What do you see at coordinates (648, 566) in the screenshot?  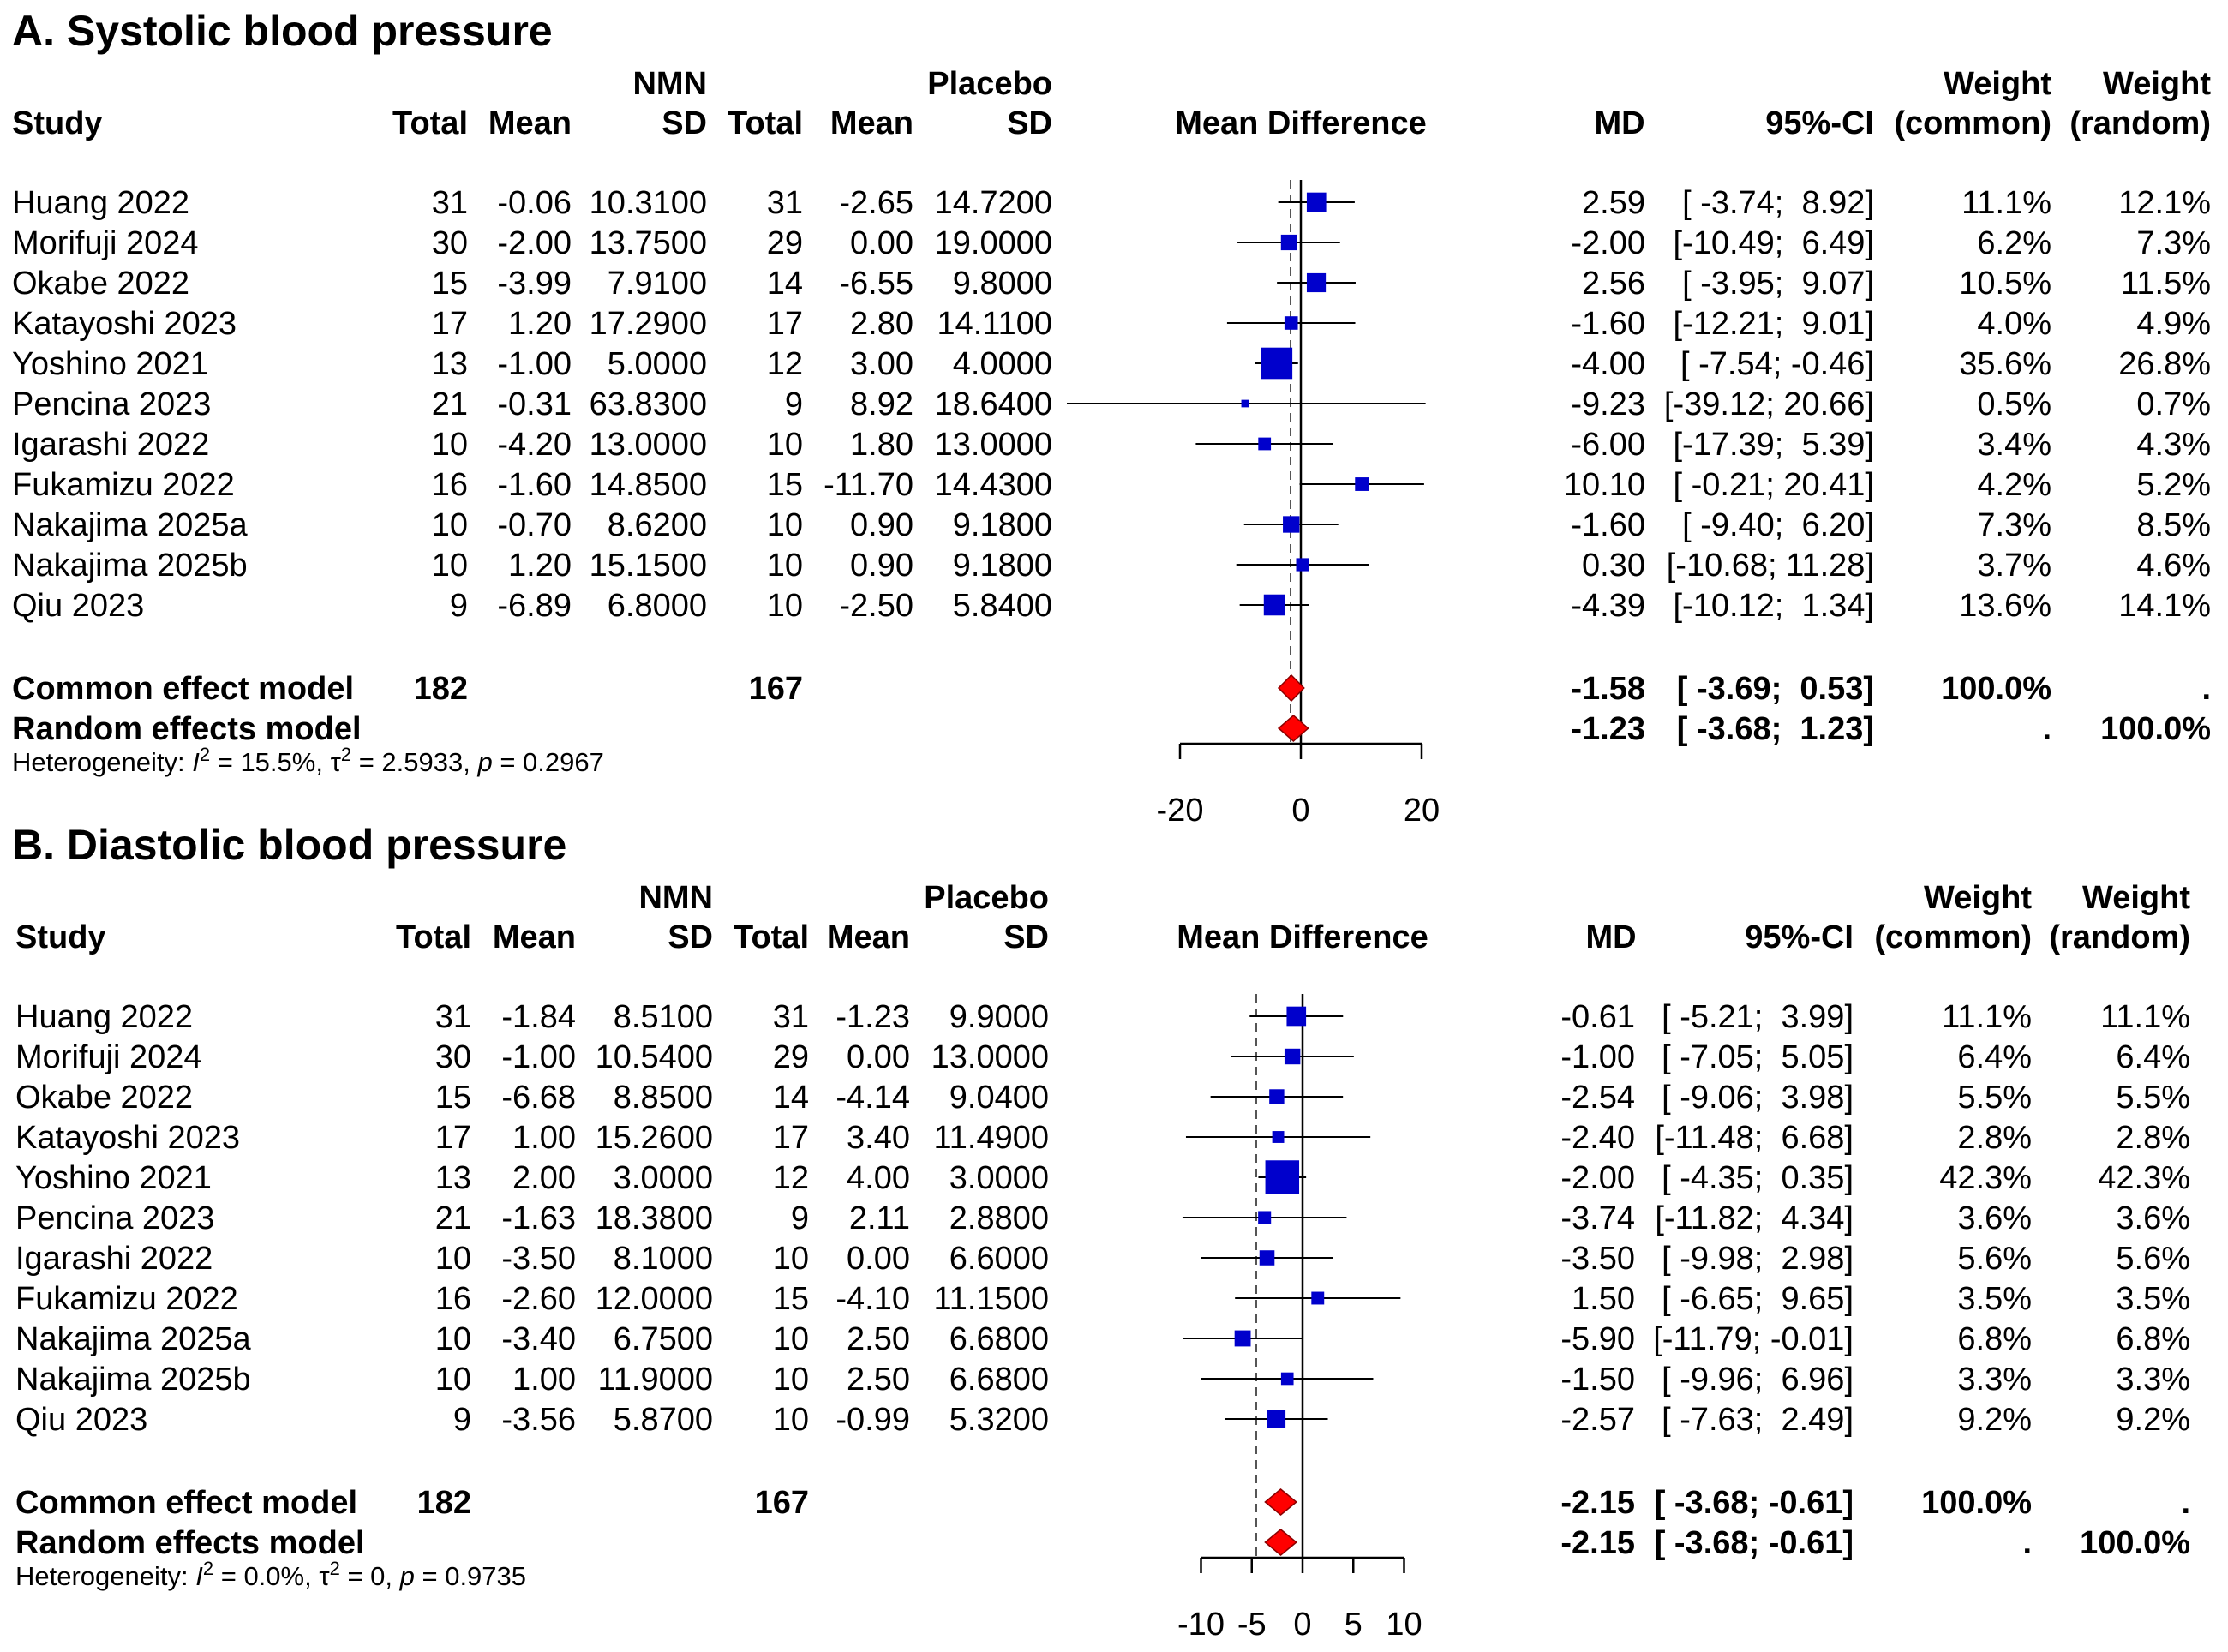 I see `nmn-sd: 15.1500` at bounding box center [648, 566].